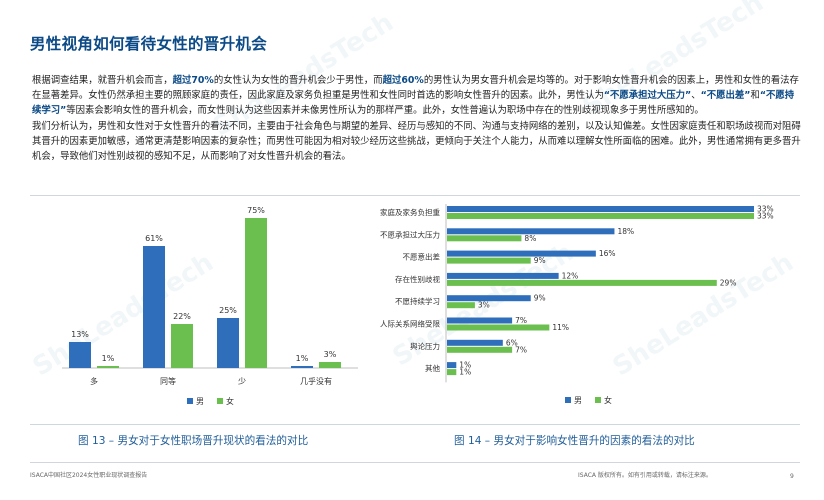  What do you see at coordinates (625, 231) in the screenshot?
I see `data-label: 18%` at bounding box center [625, 231].